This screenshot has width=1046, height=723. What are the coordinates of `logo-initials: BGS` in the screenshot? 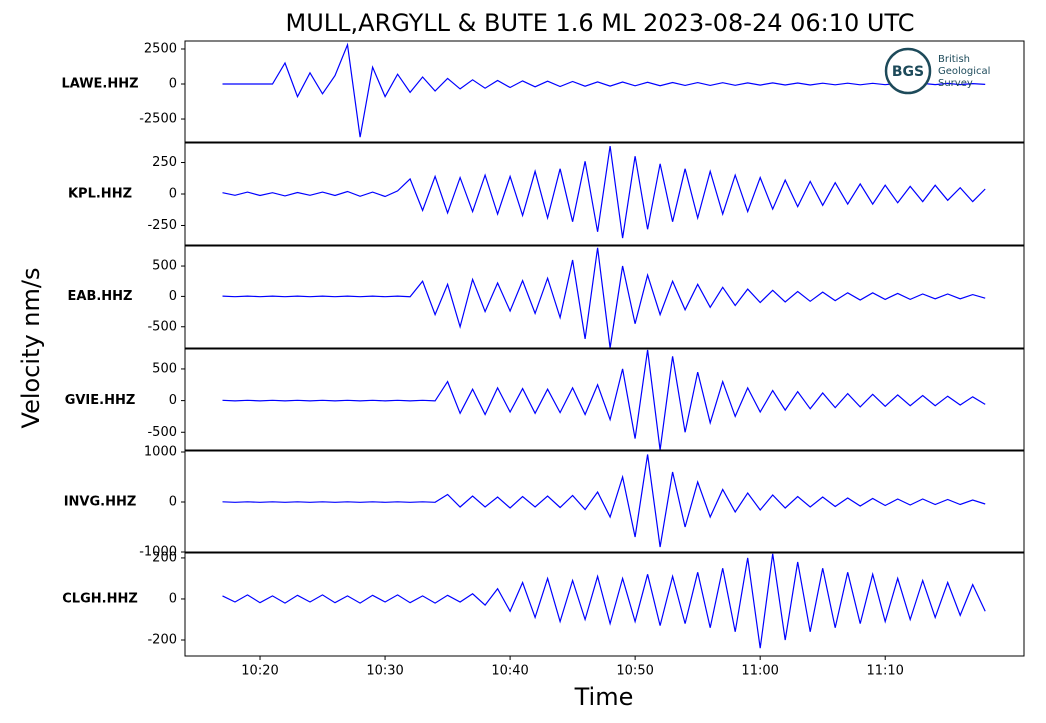 It's located at (908, 72).